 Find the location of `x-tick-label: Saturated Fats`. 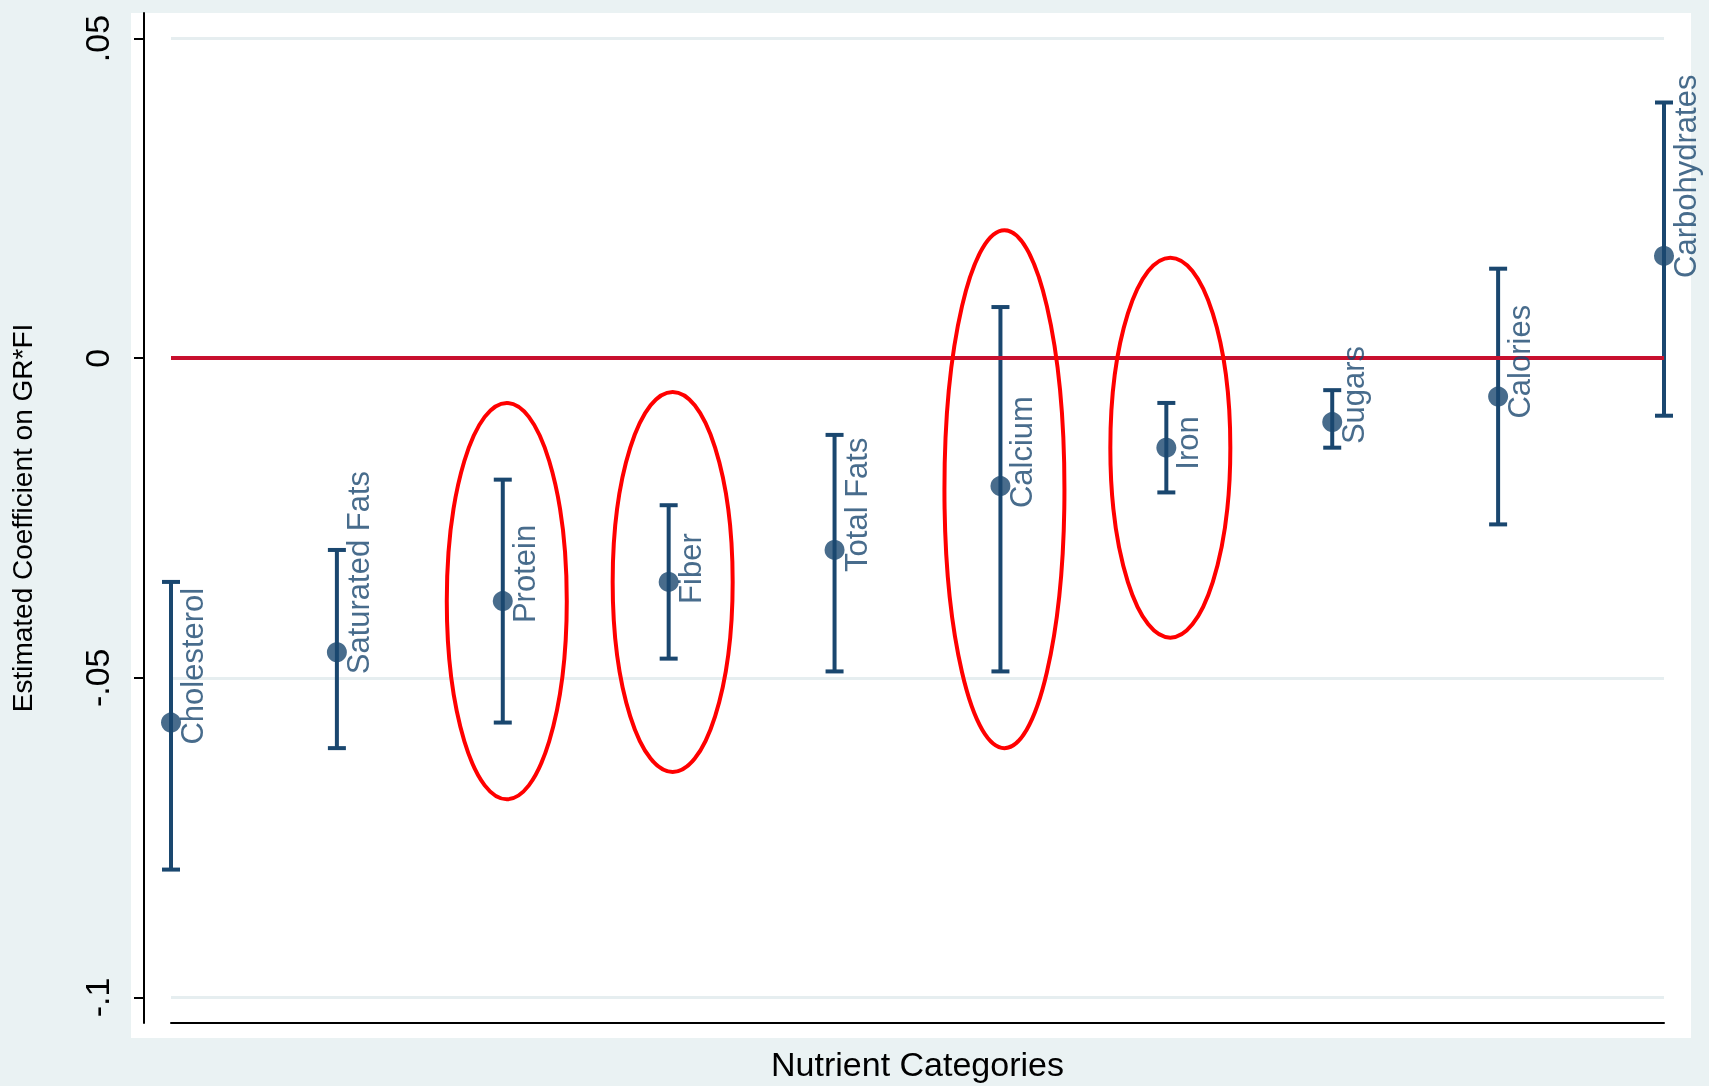

x-tick-label: Saturated Fats is located at coordinates (358, 572).